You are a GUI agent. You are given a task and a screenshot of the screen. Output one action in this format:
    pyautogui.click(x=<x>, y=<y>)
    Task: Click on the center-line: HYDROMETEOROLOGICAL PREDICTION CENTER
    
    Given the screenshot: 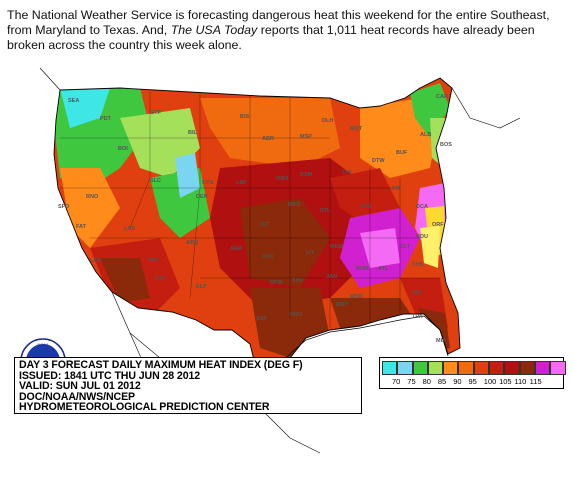 What is the action you would take?
    pyautogui.click(x=144, y=407)
    